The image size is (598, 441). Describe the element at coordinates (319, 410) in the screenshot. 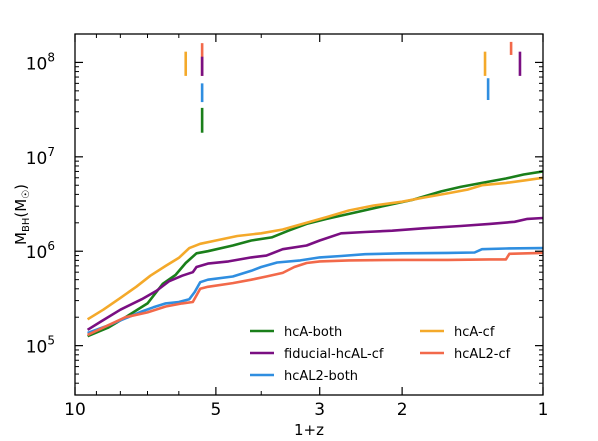

I see `x-tick-label: 3` at that location.